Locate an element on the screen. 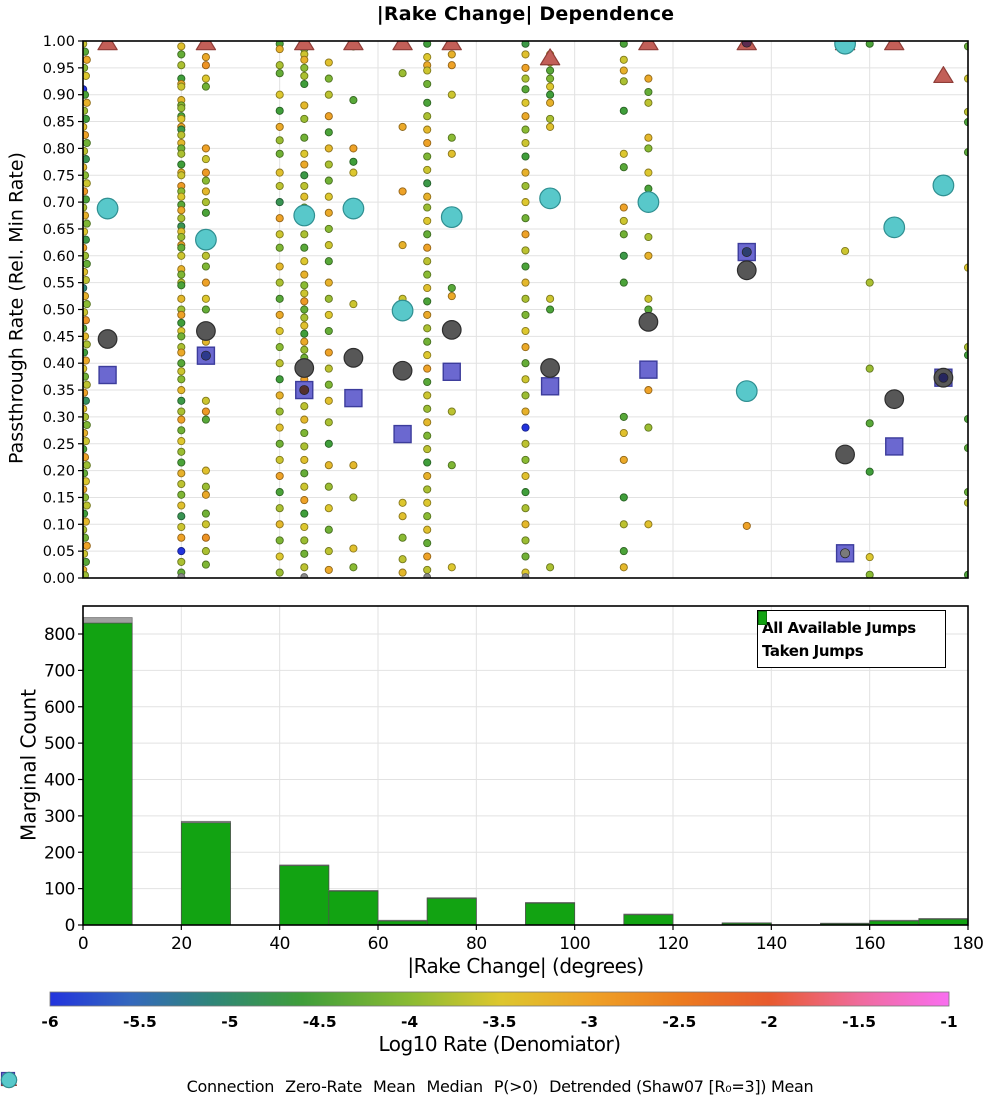 This screenshot has height=1100, width=1000. overlap-dot is located at coordinates (205, 355).